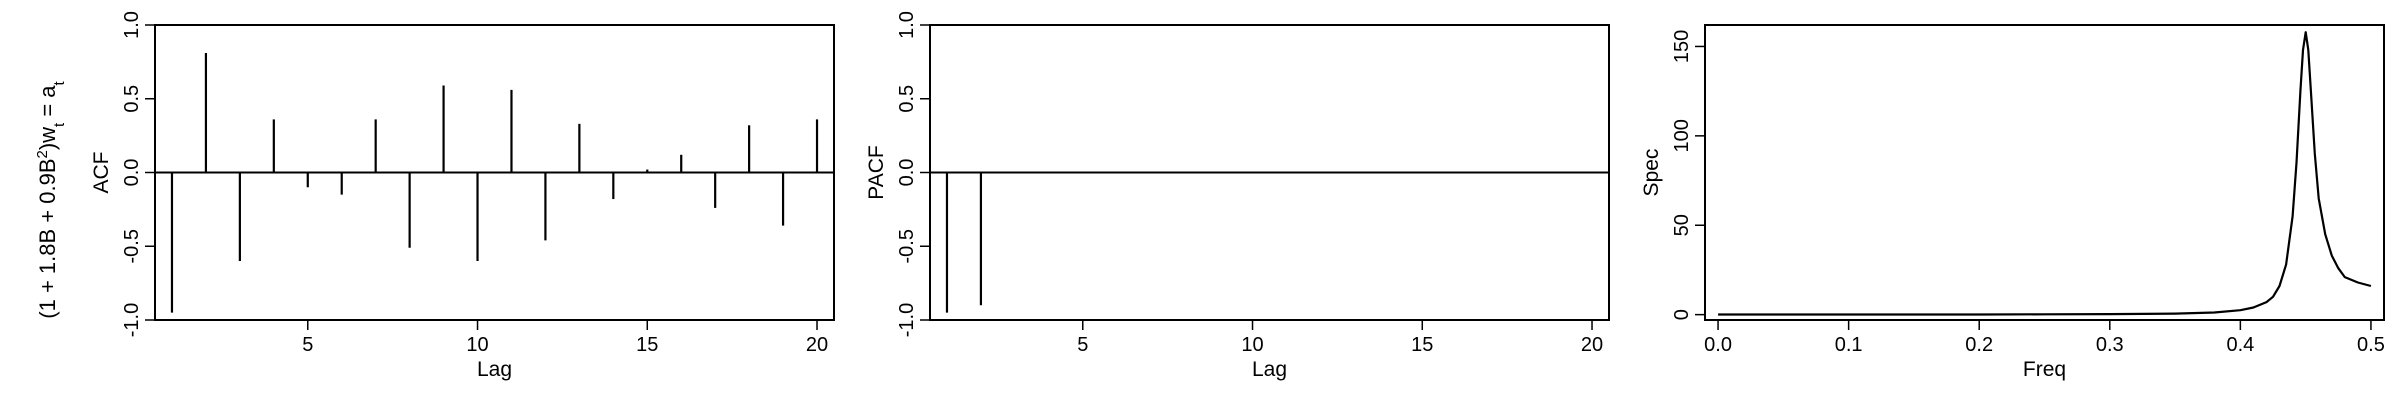 The image size is (2400, 400). I want to click on row-label-prefix: (1 + 1.8B + 0.9B, so click(47, 238).